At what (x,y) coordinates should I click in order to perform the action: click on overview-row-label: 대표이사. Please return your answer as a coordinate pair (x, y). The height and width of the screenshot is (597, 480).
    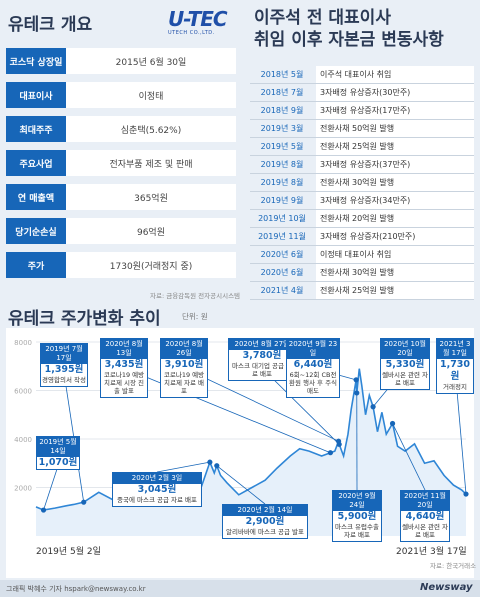
    Looking at the image, I should click on (36, 95).